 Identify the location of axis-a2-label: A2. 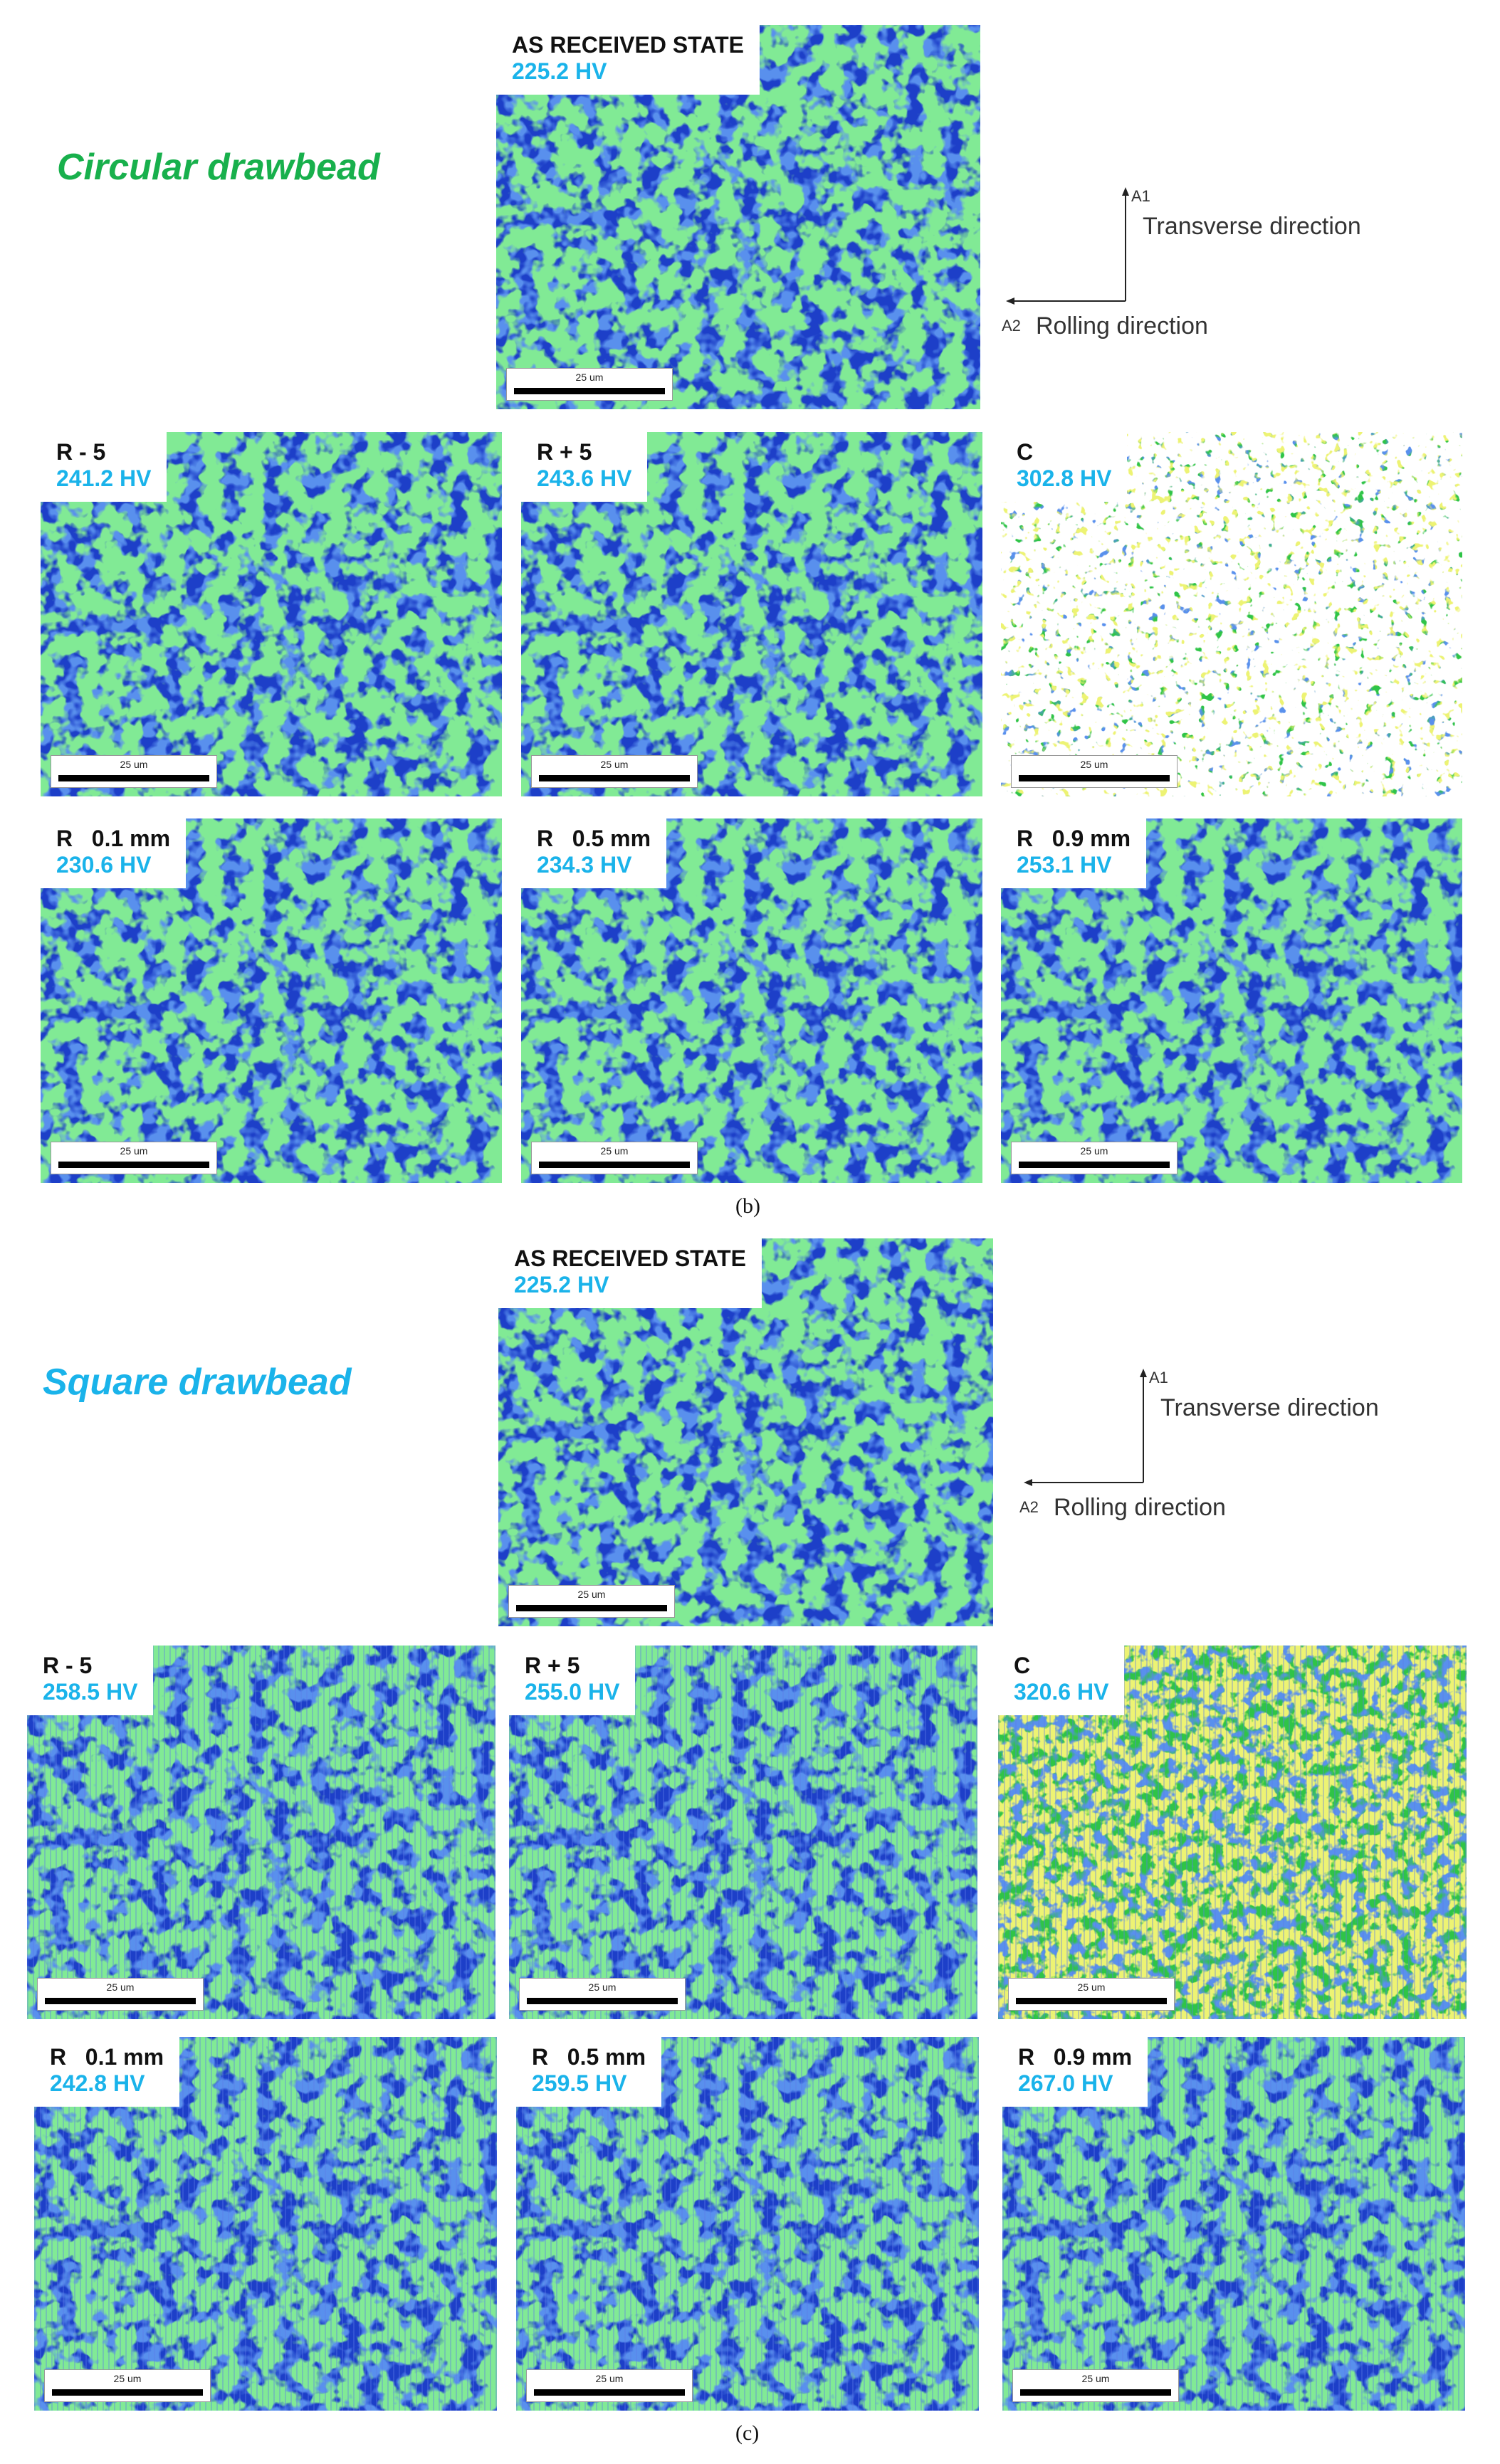
(1011, 326).